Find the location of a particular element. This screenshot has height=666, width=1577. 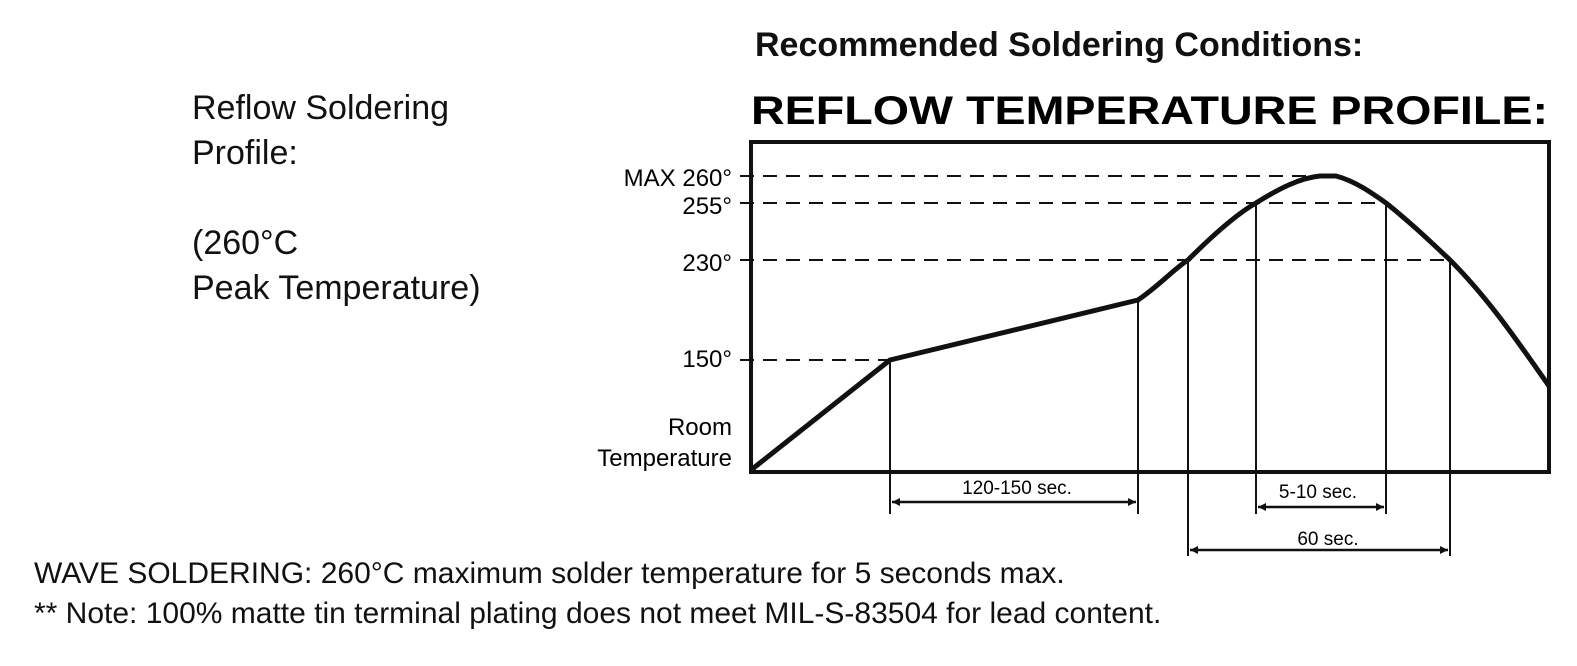

chart-title: REFLOW TEMPERATURE PROFILE: is located at coordinates (1149, 111).